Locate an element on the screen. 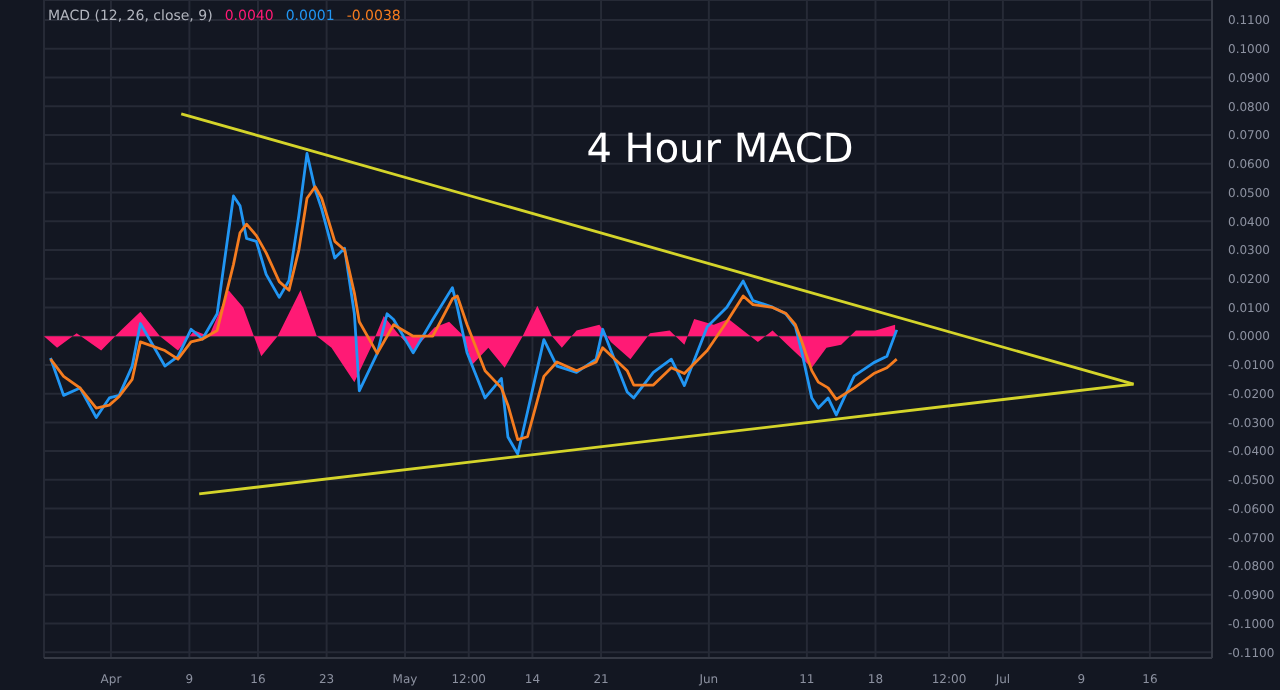 The image size is (1280, 690). text: 4 Hour MACD is located at coordinates (720, 148).